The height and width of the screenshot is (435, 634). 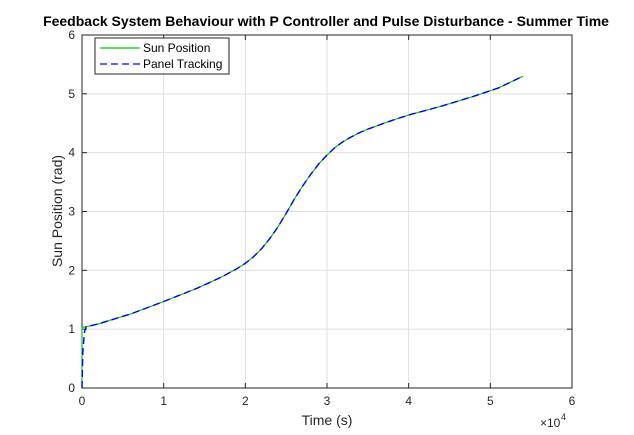 I want to click on y-tick-label: 4, so click(x=71, y=153).